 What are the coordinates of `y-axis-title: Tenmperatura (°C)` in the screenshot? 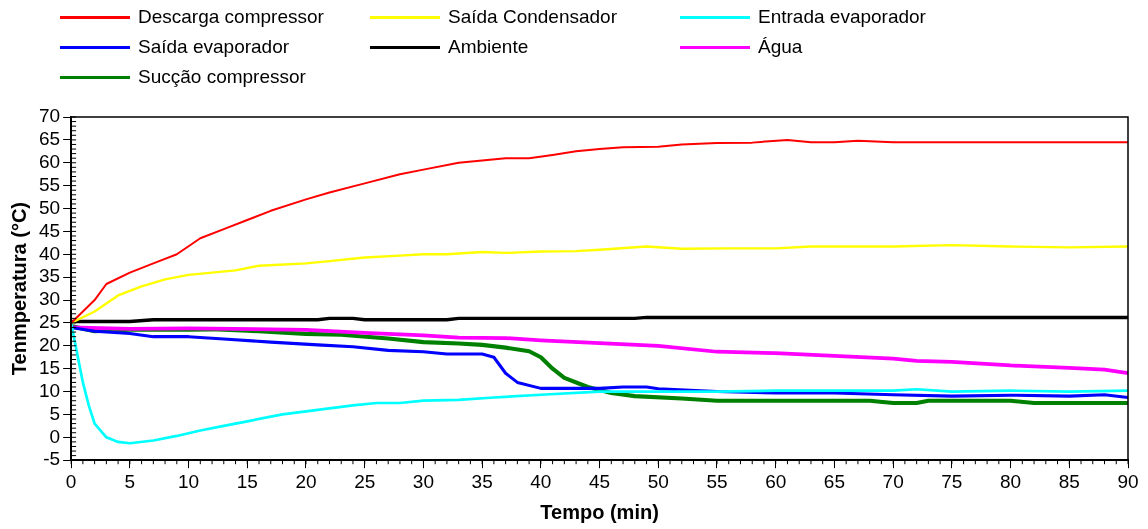 It's located at (18, 289).